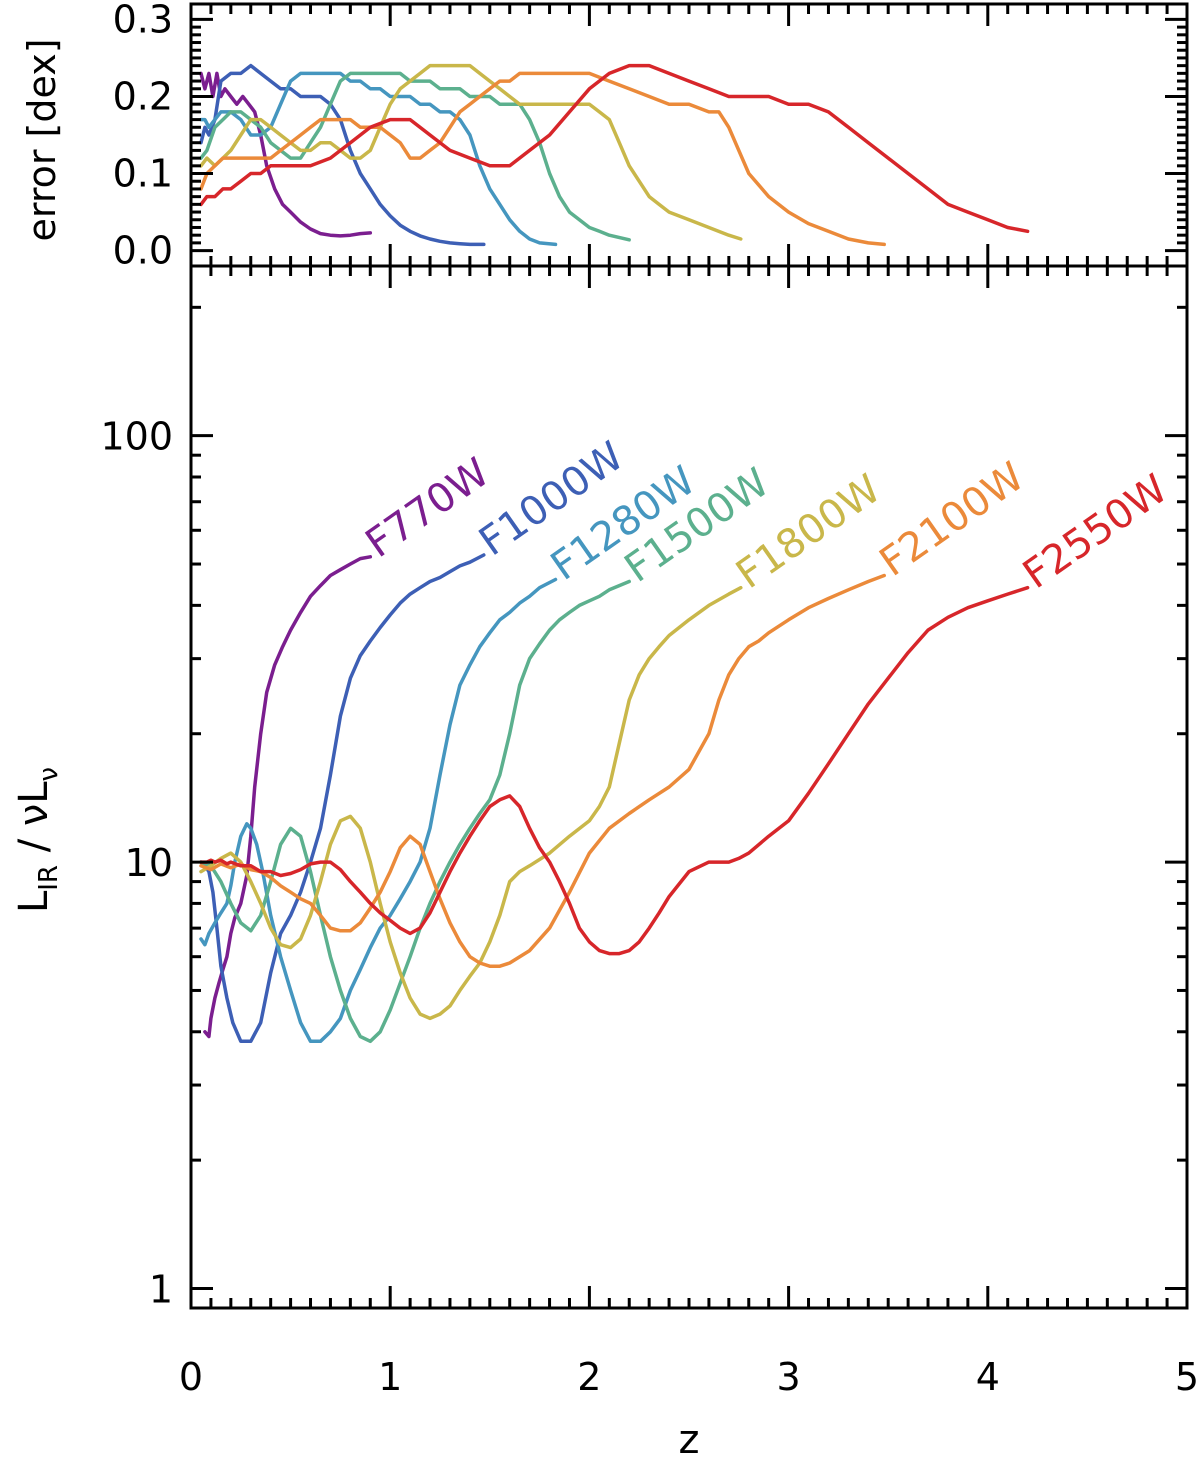 Image resolution: width=1200 pixels, height=1459 pixels. Describe the element at coordinates (952, 520) in the screenshot. I see `series-label-f2100w: F2100W` at that location.